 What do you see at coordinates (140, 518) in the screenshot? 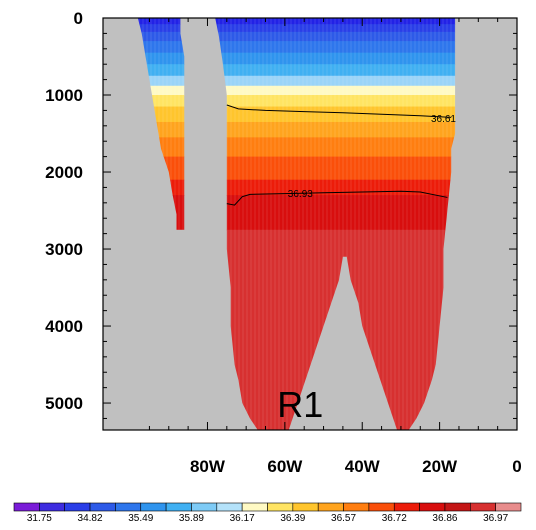
I see `colorbar-label-2: 35.49` at bounding box center [140, 518].